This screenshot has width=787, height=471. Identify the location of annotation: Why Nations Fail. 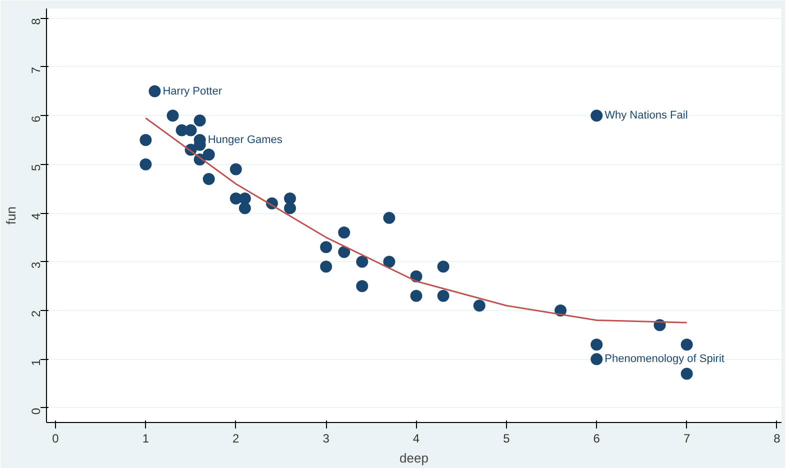
(646, 116).